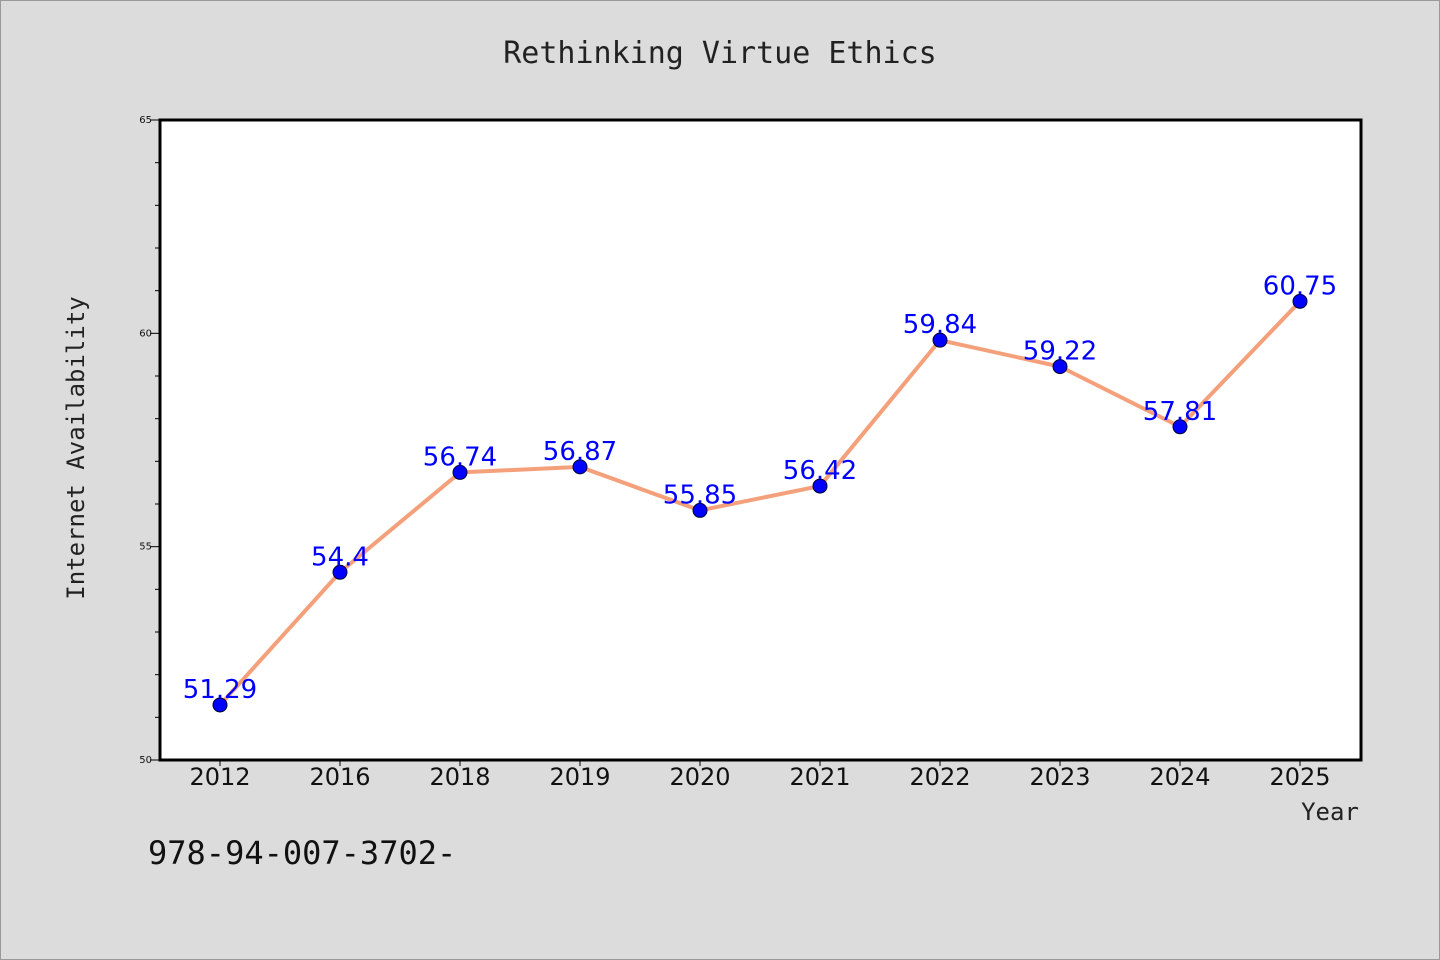  What do you see at coordinates (820, 471) in the screenshot?
I see `data-label: 56.42` at bounding box center [820, 471].